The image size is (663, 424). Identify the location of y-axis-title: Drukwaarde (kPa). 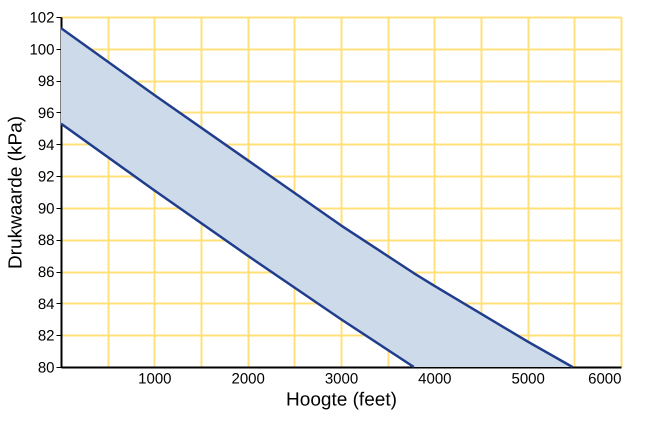
(15, 193).